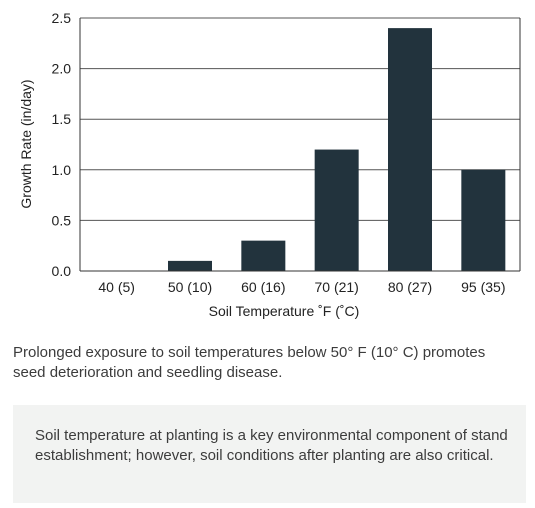  Describe the element at coordinates (116, 287) in the screenshot. I see `x-tick-label: 40 (5)` at that location.